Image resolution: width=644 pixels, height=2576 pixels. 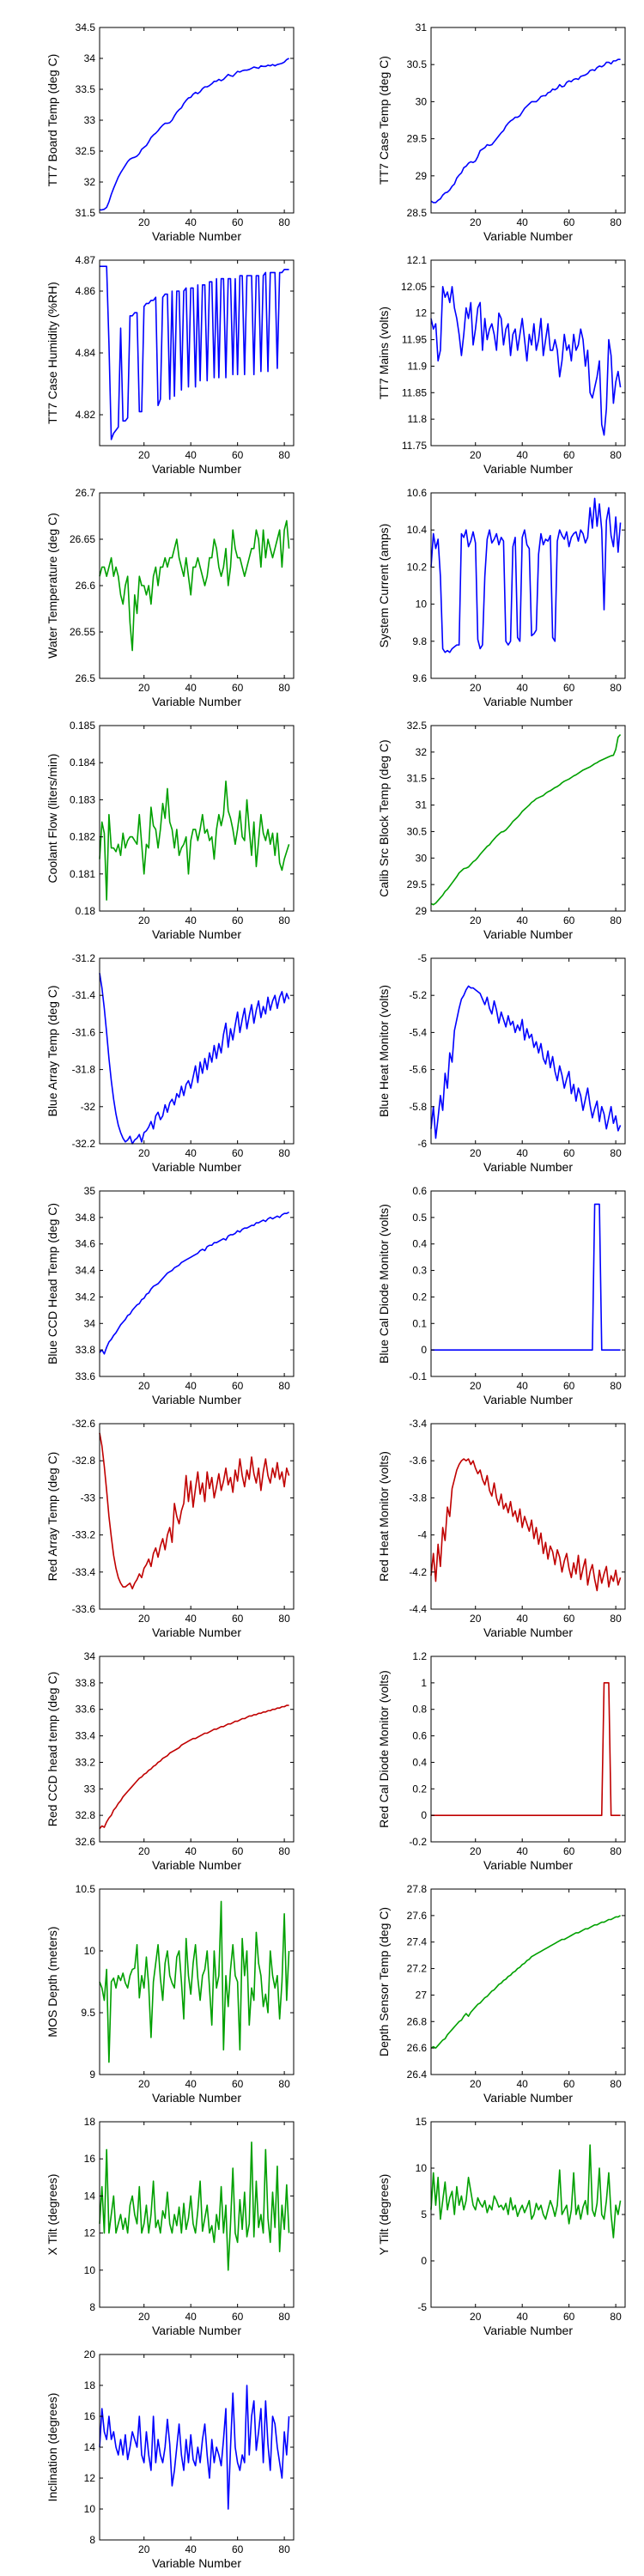 I want to click on y-axis-label: TT7 Board Temp (deg C), so click(x=52, y=121).